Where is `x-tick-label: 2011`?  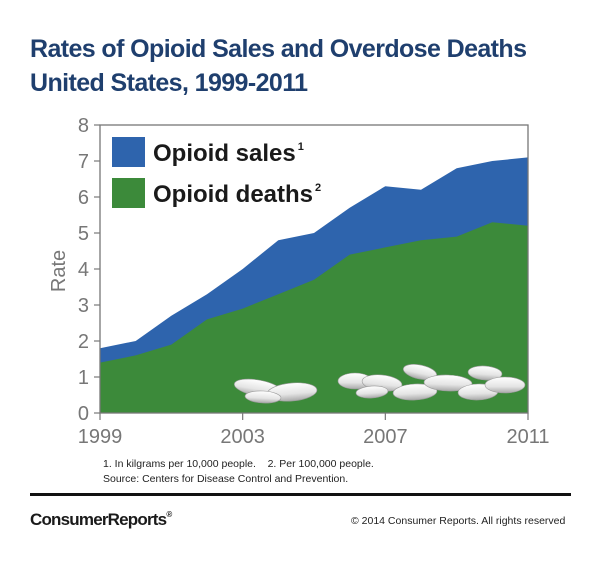 x-tick-label: 2011 is located at coordinates (527, 437).